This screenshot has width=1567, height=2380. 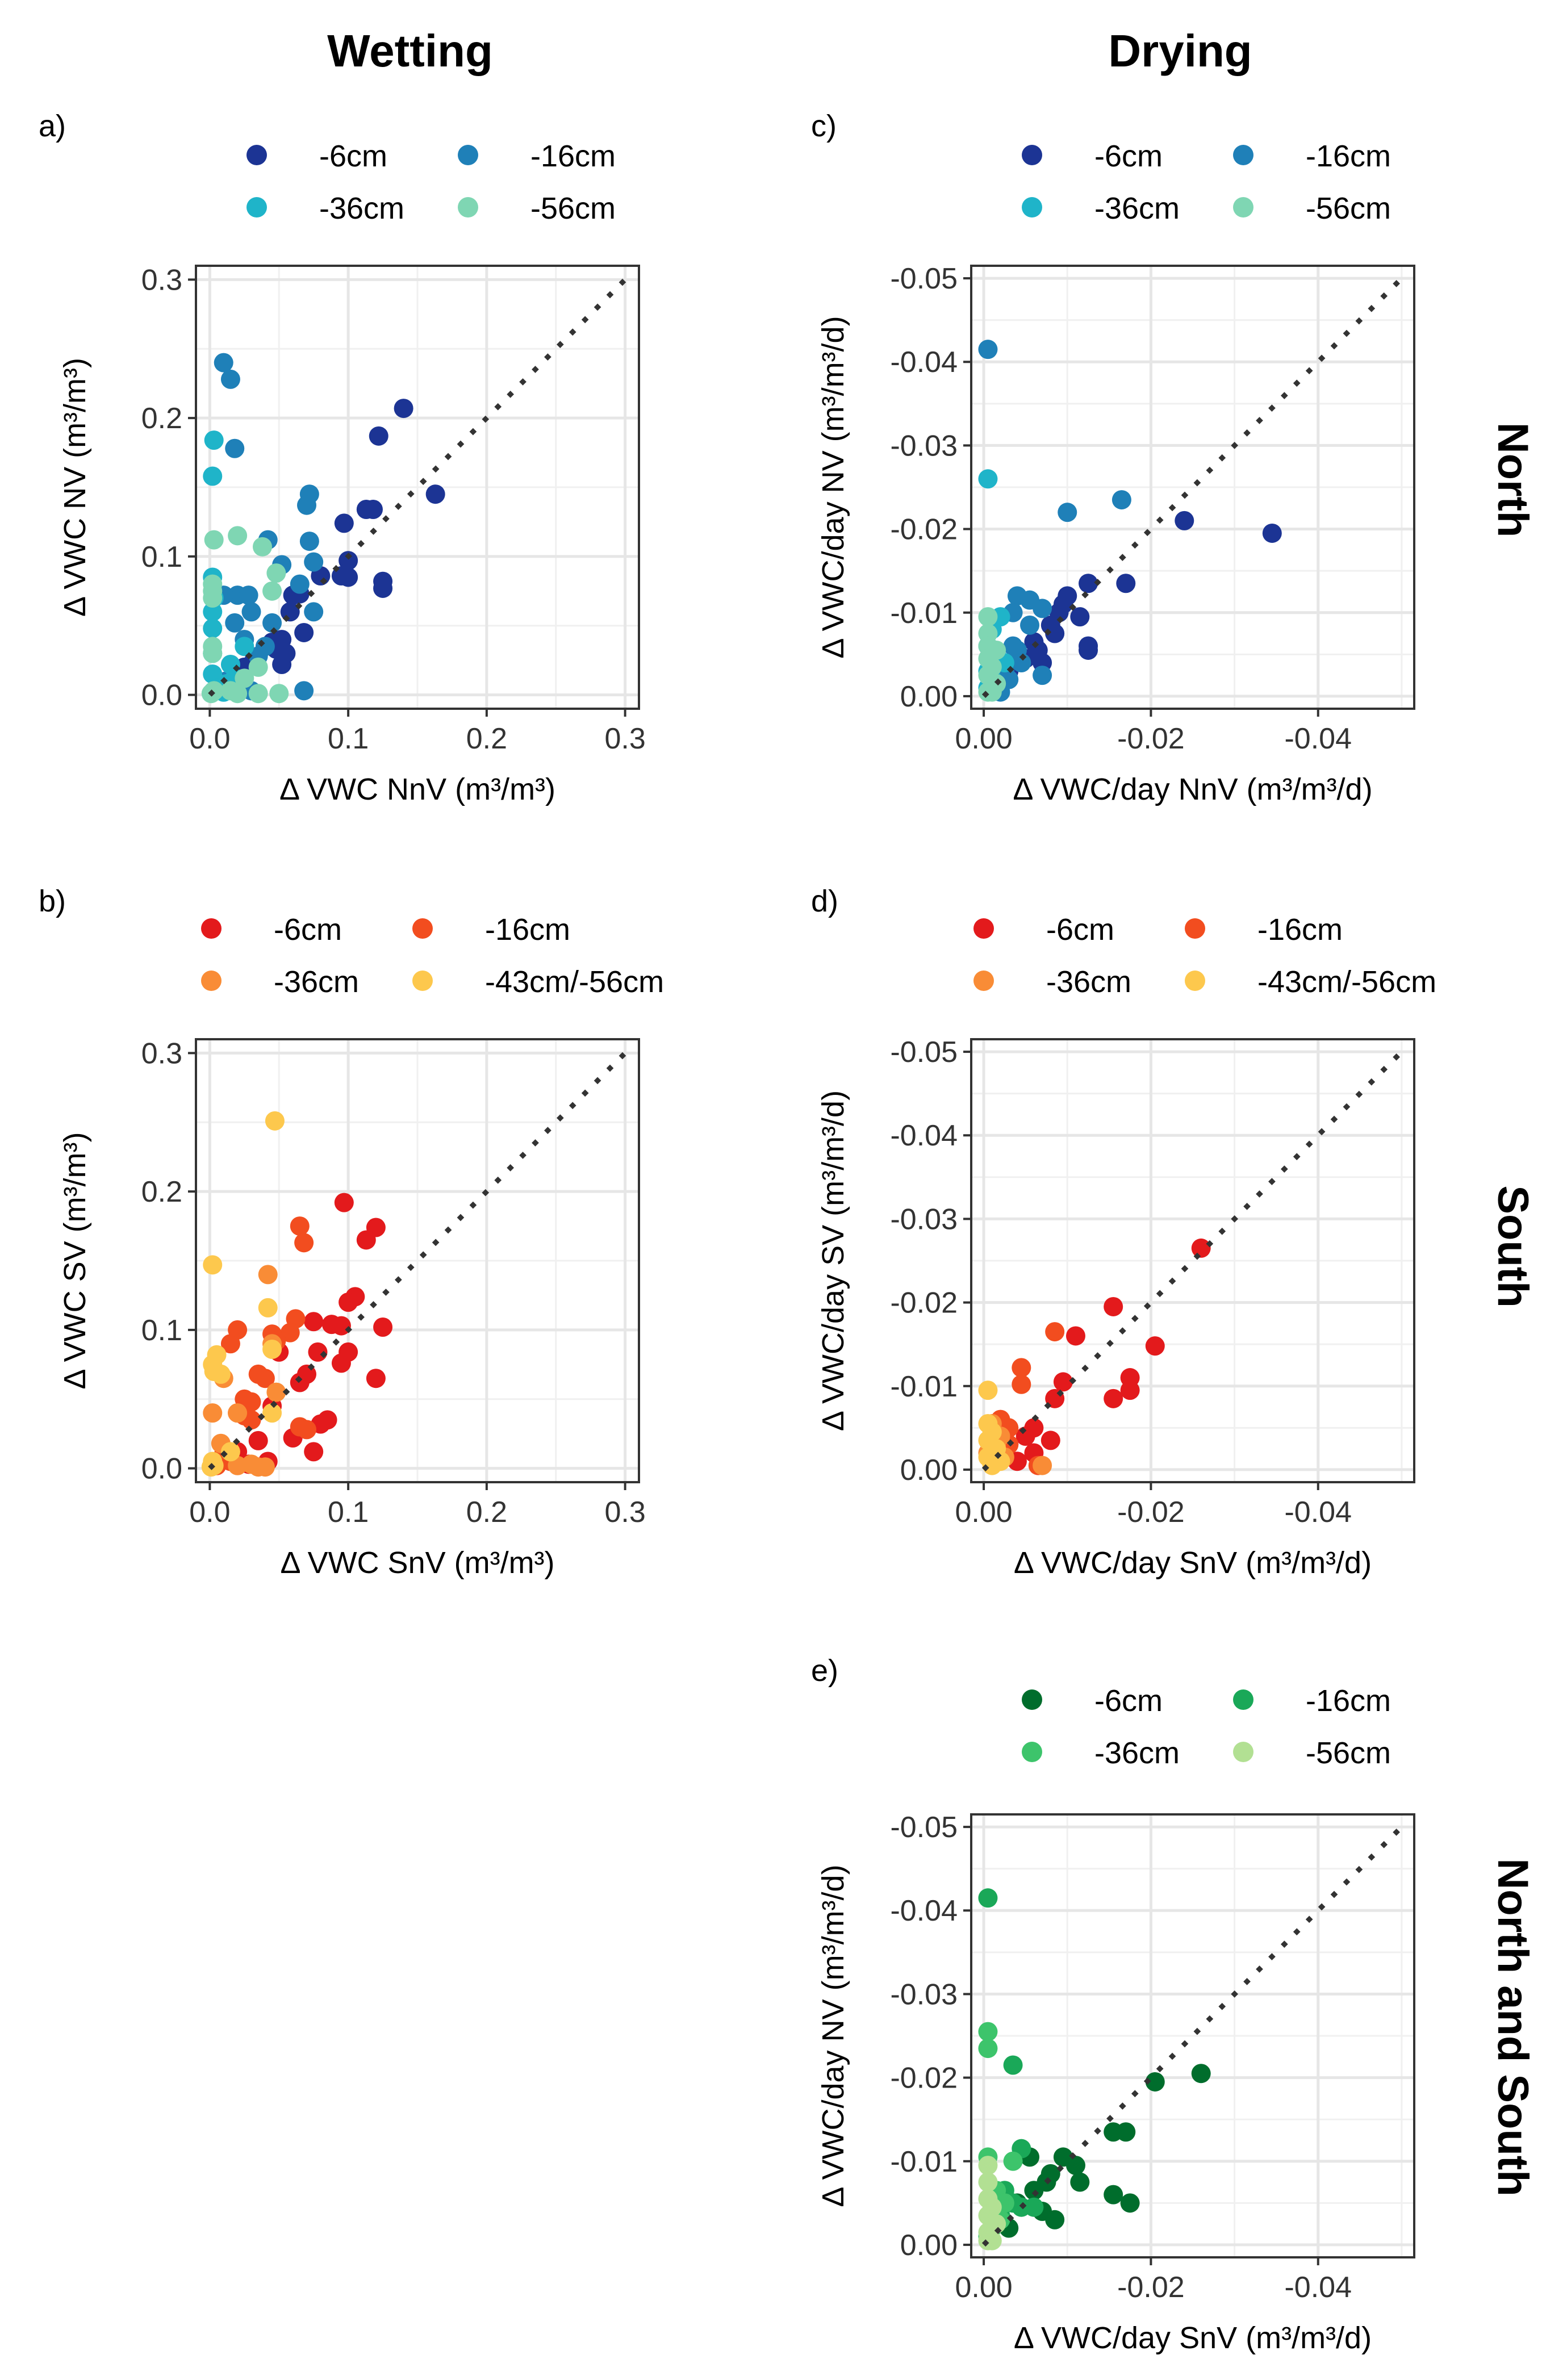 What do you see at coordinates (983, 2287) in the screenshot?
I see `x-tick-label: 0.00` at bounding box center [983, 2287].